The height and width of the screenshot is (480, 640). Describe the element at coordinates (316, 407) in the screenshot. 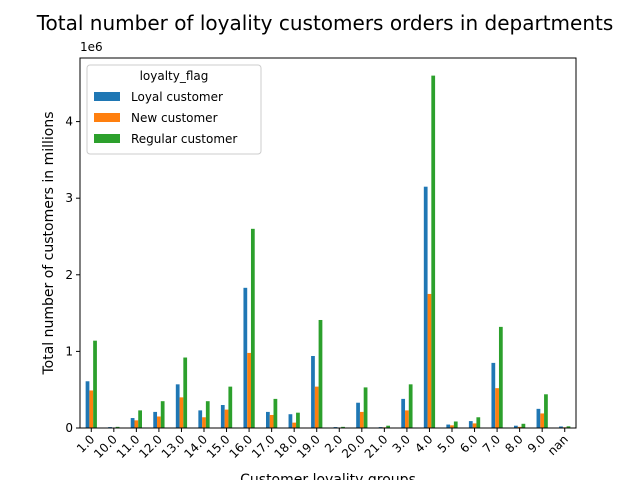

I see `bar-new-customer-19.0` at that location.